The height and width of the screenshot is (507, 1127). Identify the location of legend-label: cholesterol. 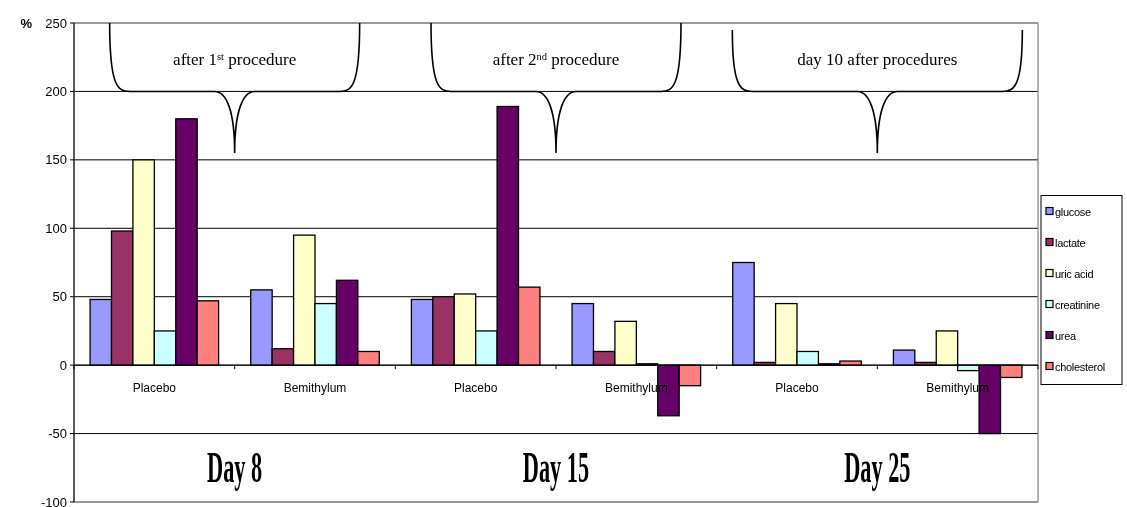
(1080, 366).